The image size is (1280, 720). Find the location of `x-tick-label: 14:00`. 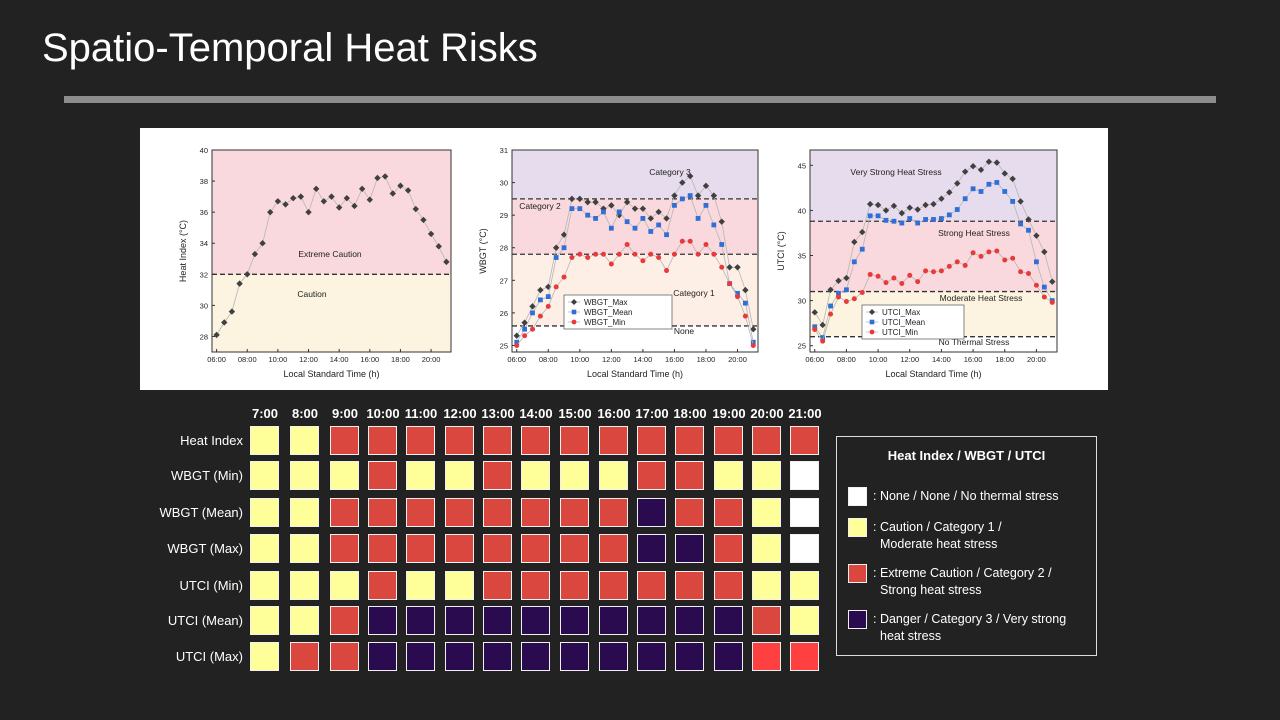

x-tick-label: 14:00 is located at coordinates (642, 359).